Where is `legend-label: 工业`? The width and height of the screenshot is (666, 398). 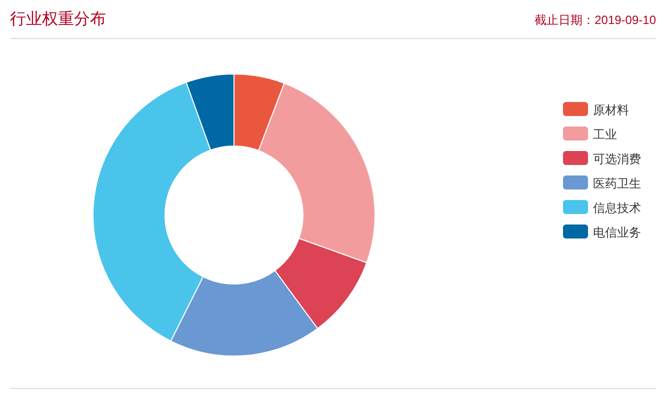 legend-label: 工业 is located at coordinates (605, 135).